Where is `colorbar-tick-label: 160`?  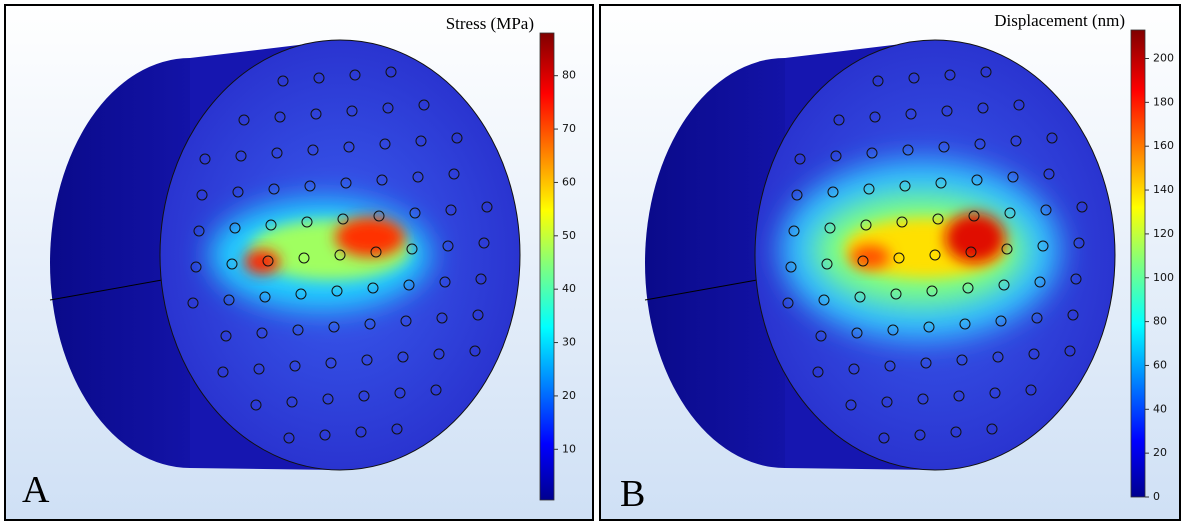 colorbar-tick-label: 160 is located at coordinates (1163, 145).